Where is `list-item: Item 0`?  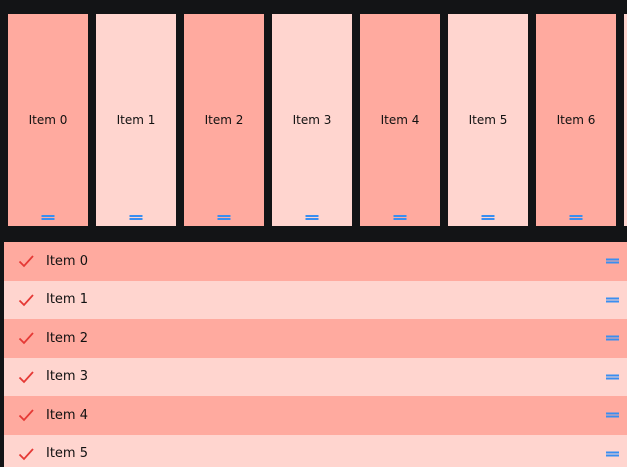 list-item: Item 0 is located at coordinates (315, 261).